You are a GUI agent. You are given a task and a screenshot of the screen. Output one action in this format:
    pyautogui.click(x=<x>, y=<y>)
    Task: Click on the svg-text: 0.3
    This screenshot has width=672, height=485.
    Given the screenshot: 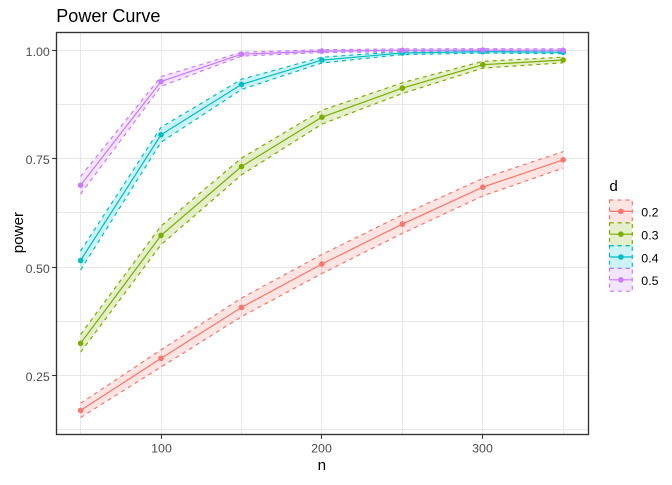 What is the action you would take?
    pyautogui.click(x=649, y=236)
    